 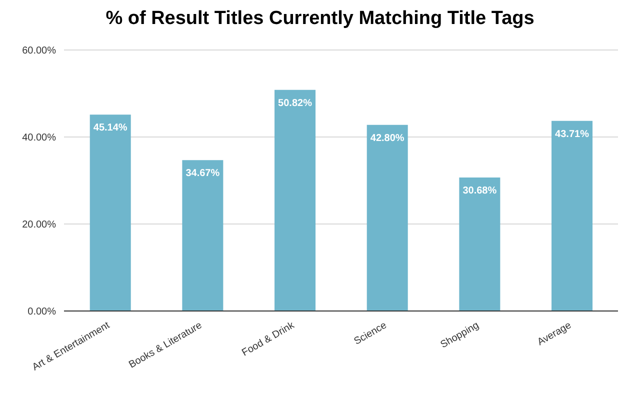 What do you see at coordinates (110, 128) in the screenshot?
I see `data-label: 45.14%` at bounding box center [110, 128].